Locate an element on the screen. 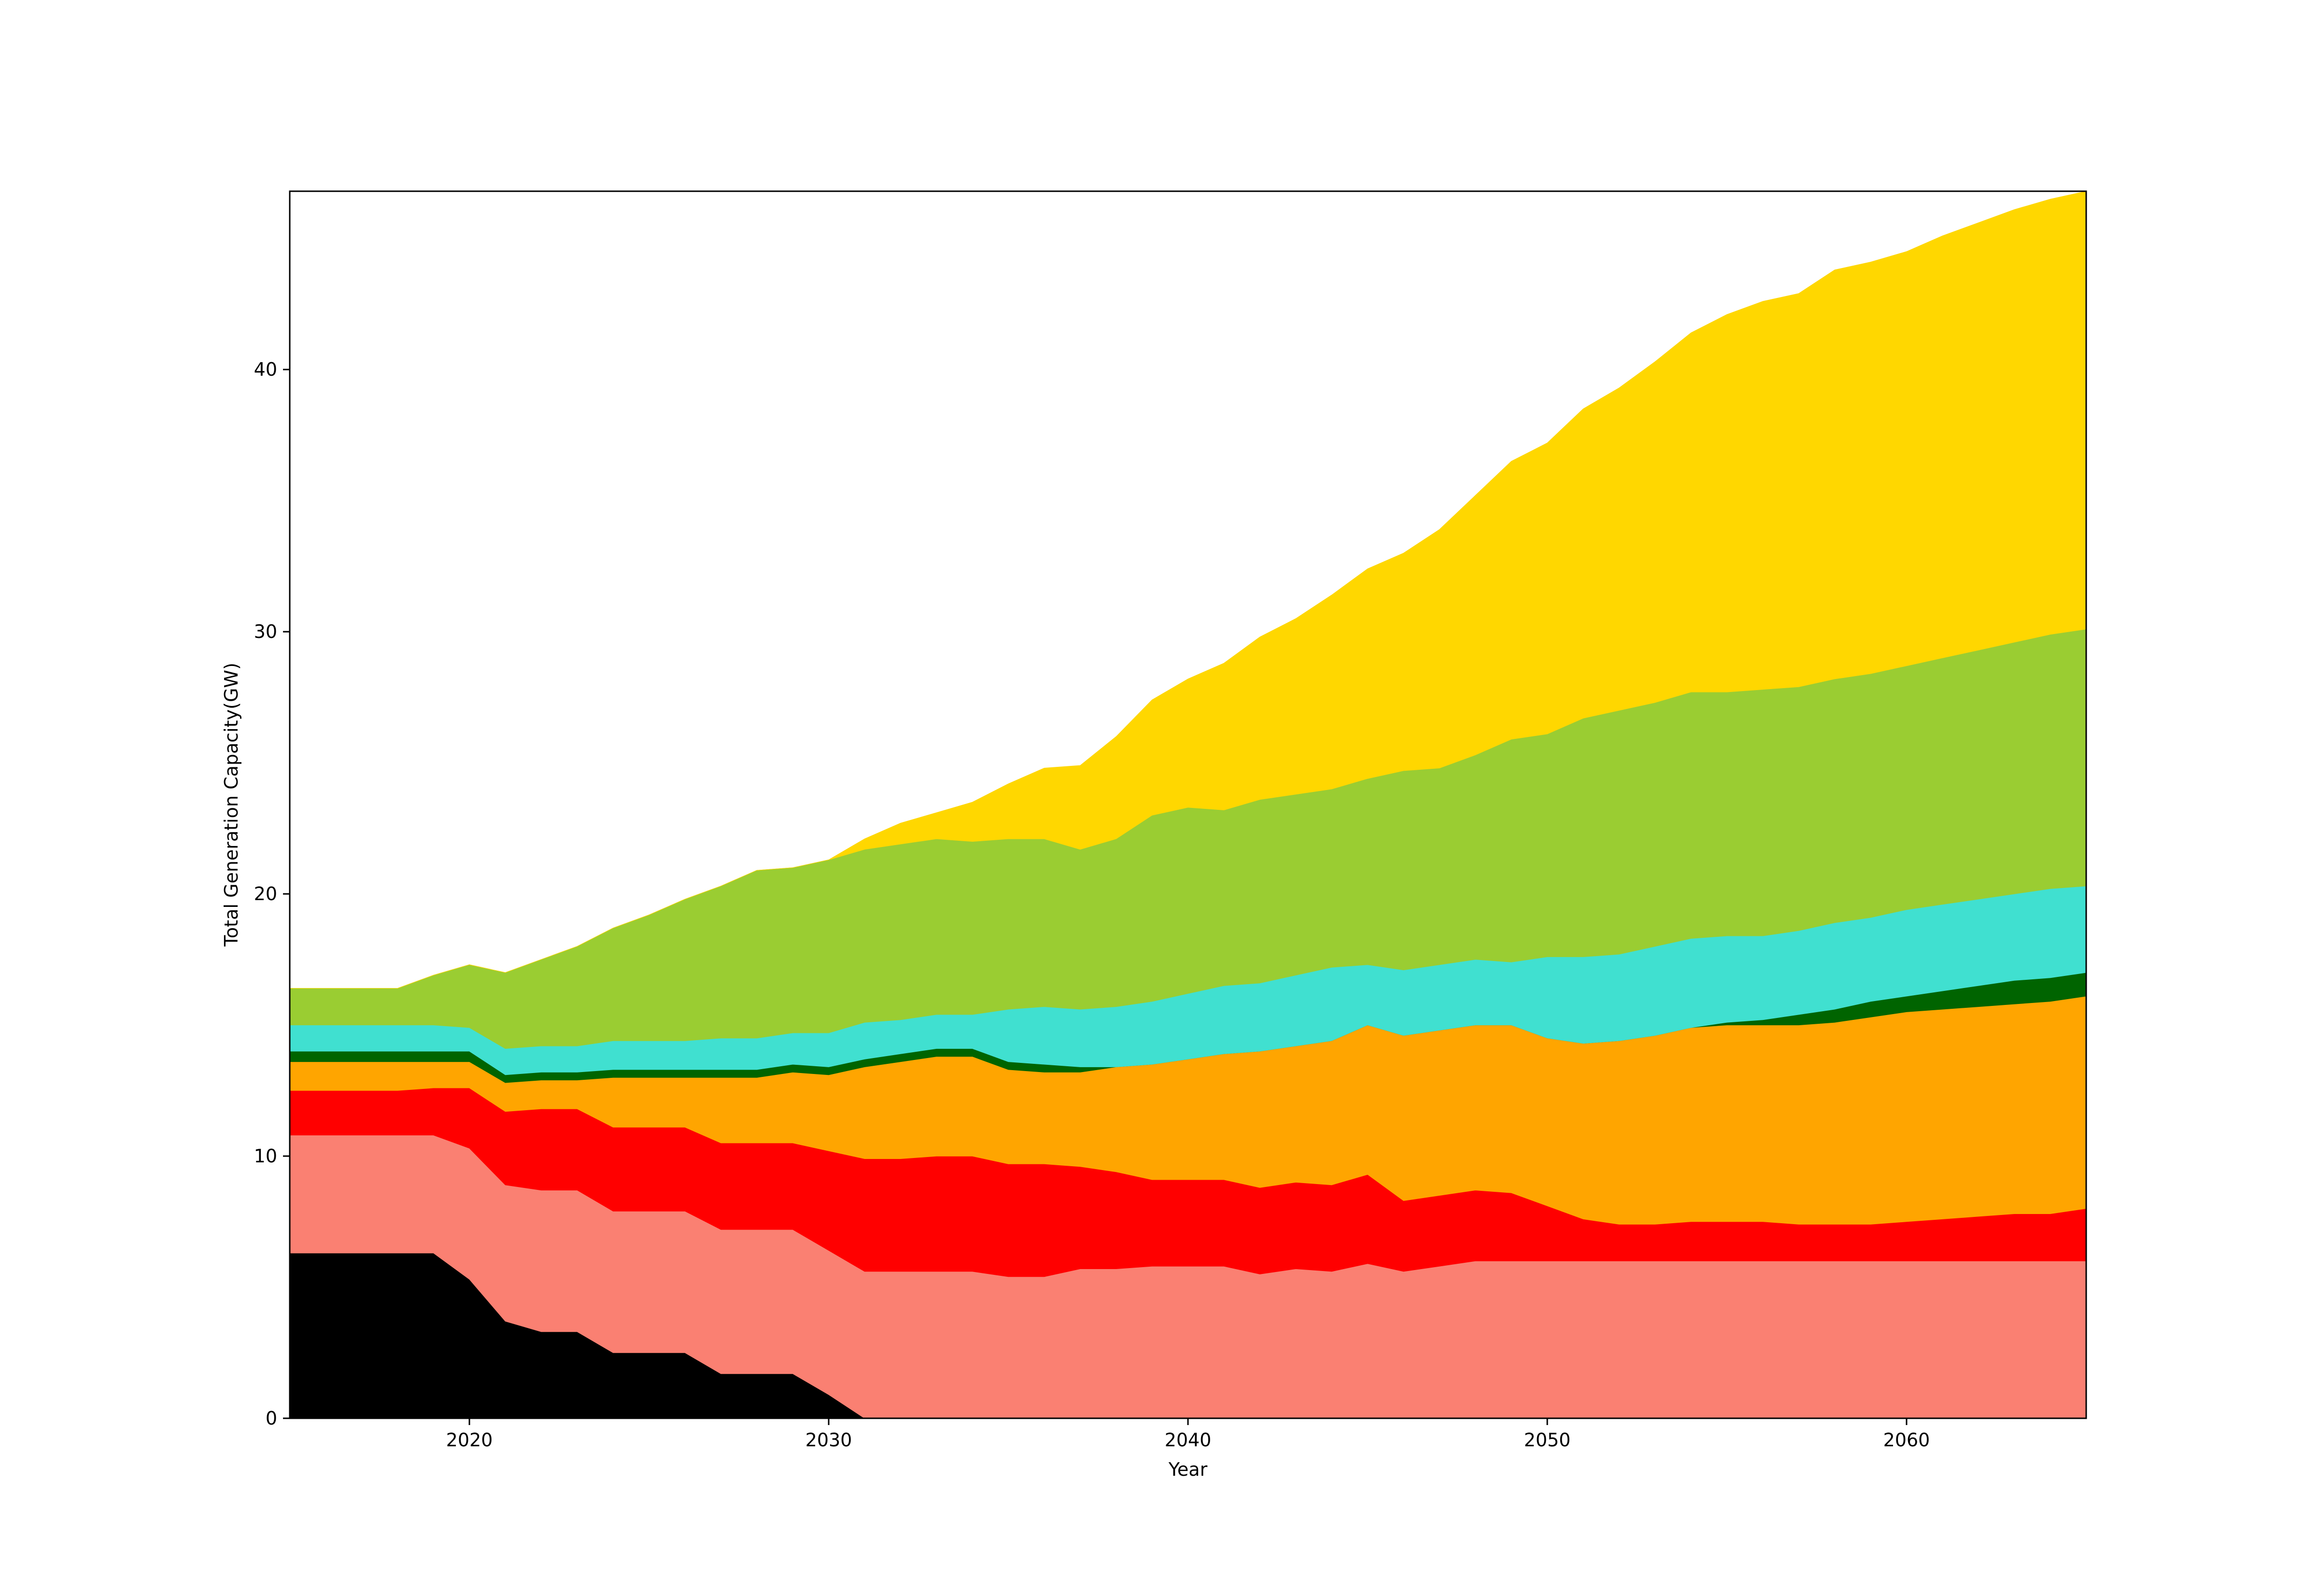 This screenshot has height=1596, width=2318. y-tick-label: 0 is located at coordinates (271, 1418).